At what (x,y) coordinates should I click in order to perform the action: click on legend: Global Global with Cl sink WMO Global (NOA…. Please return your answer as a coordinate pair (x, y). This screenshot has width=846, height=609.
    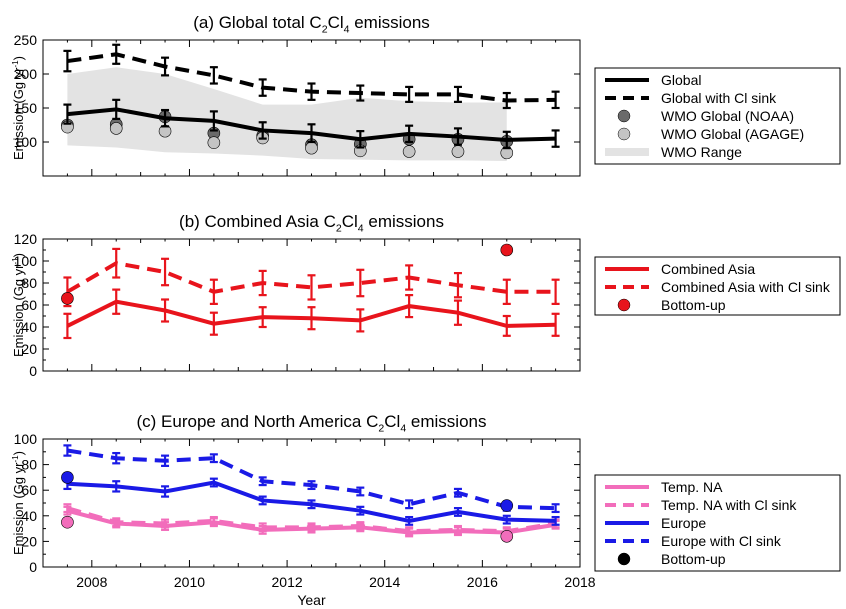
    Looking at the image, I should click on (717, 116).